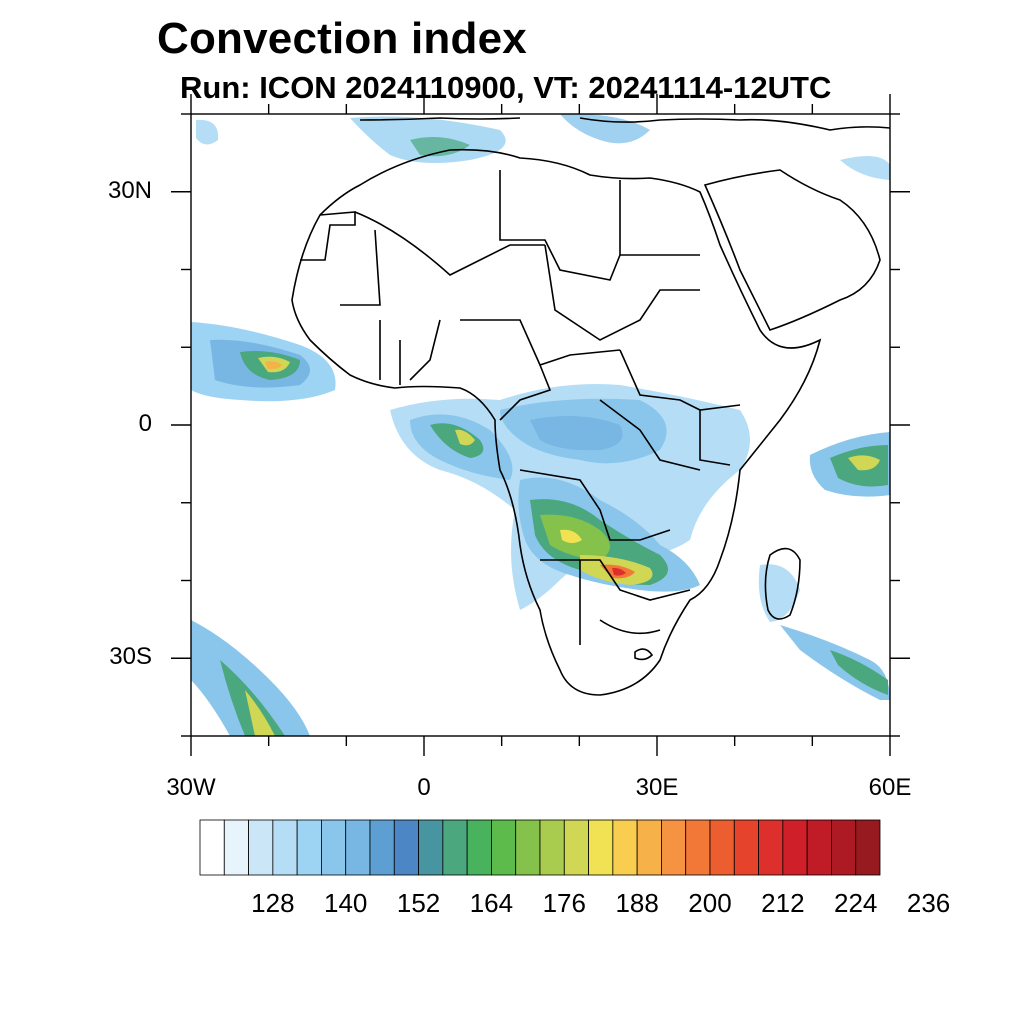 This screenshot has width=1024, height=1024. What do you see at coordinates (342, 38) in the screenshot?
I see `chart-title: Convection index` at bounding box center [342, 38].